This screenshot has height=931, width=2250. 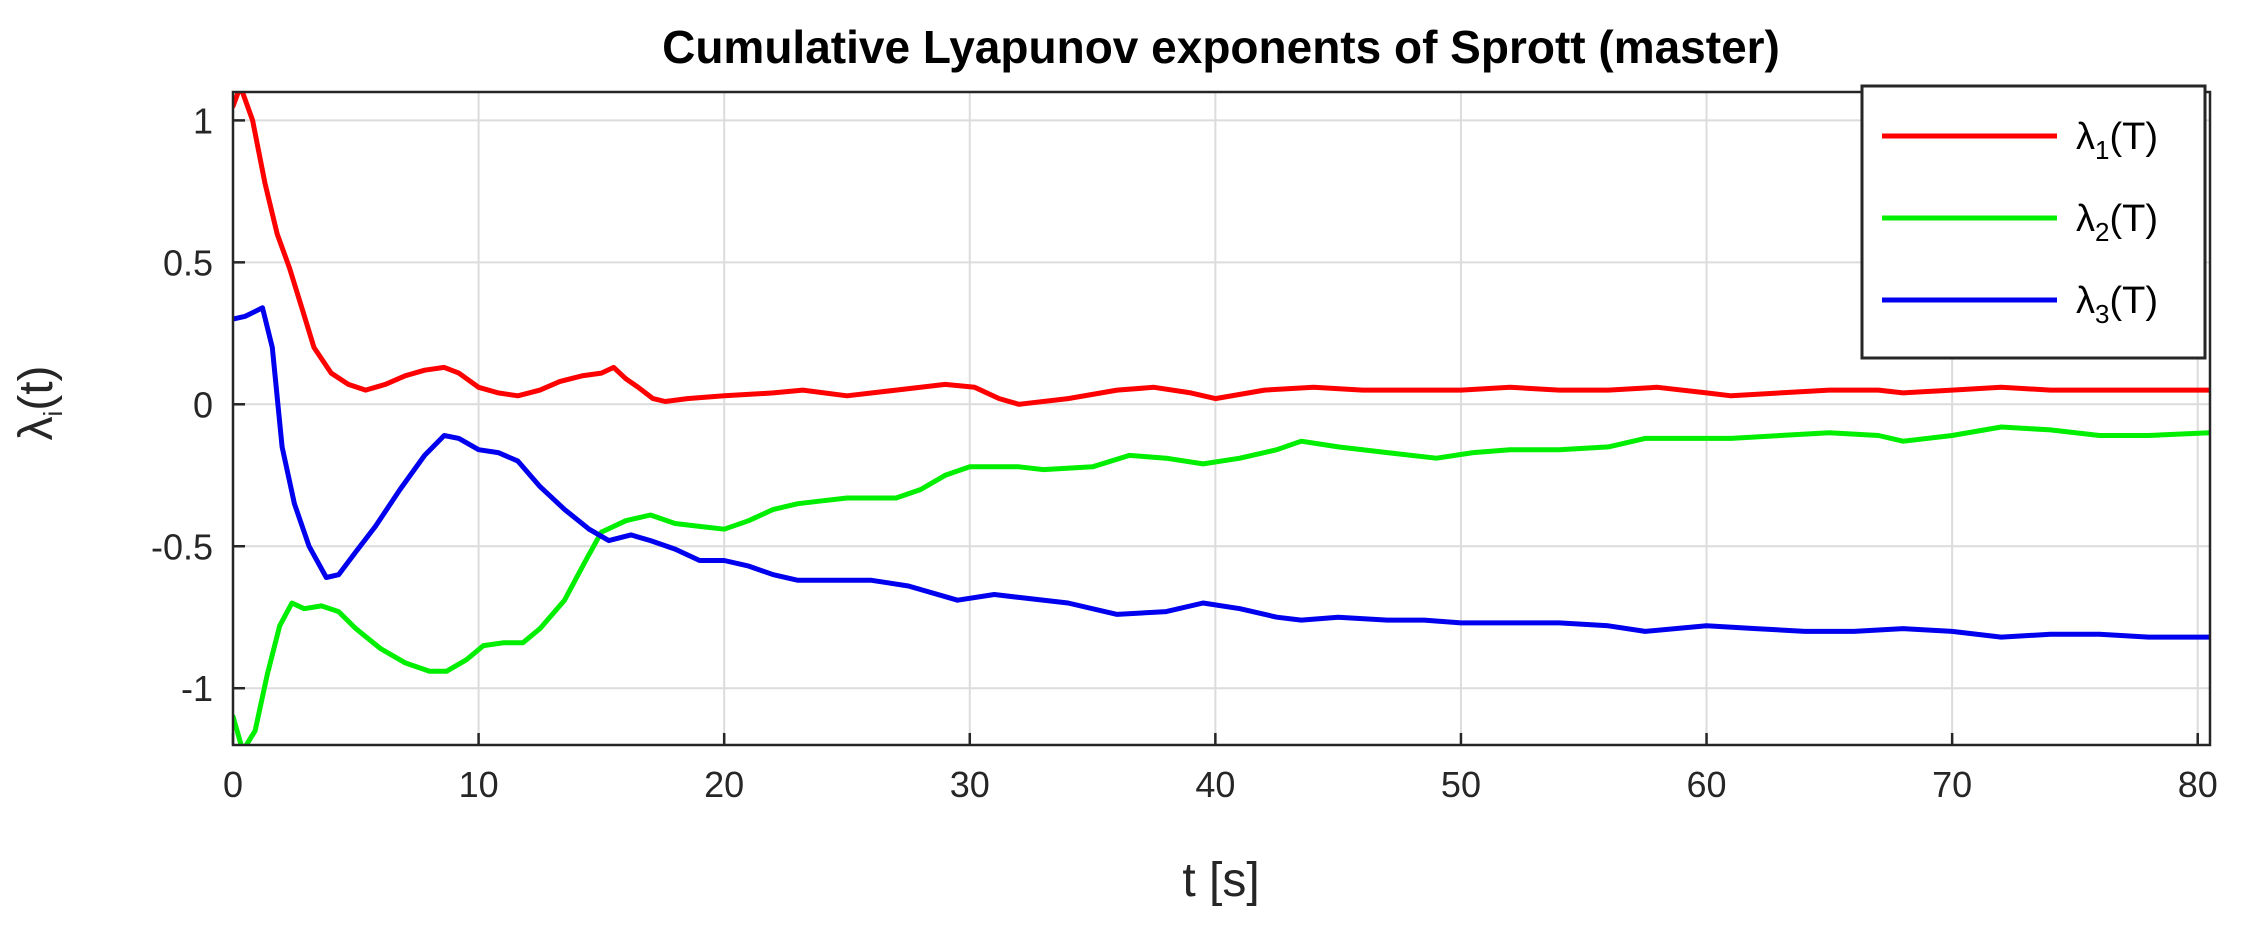 I want to click on x-tick-label: 30, so click(x=970, y=784).